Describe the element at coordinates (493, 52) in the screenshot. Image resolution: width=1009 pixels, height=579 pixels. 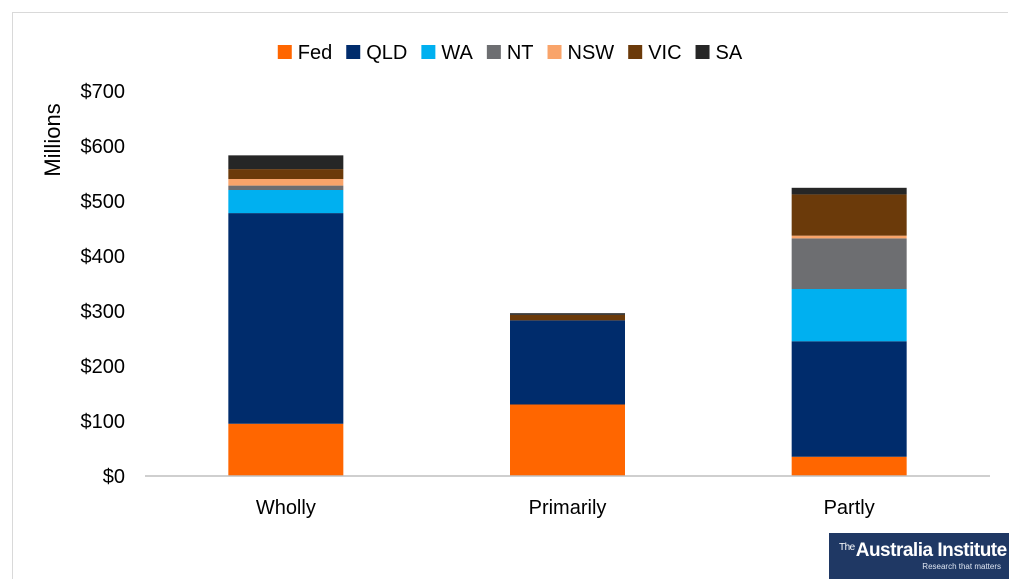
I see `legend-swatch-nt` at that location.